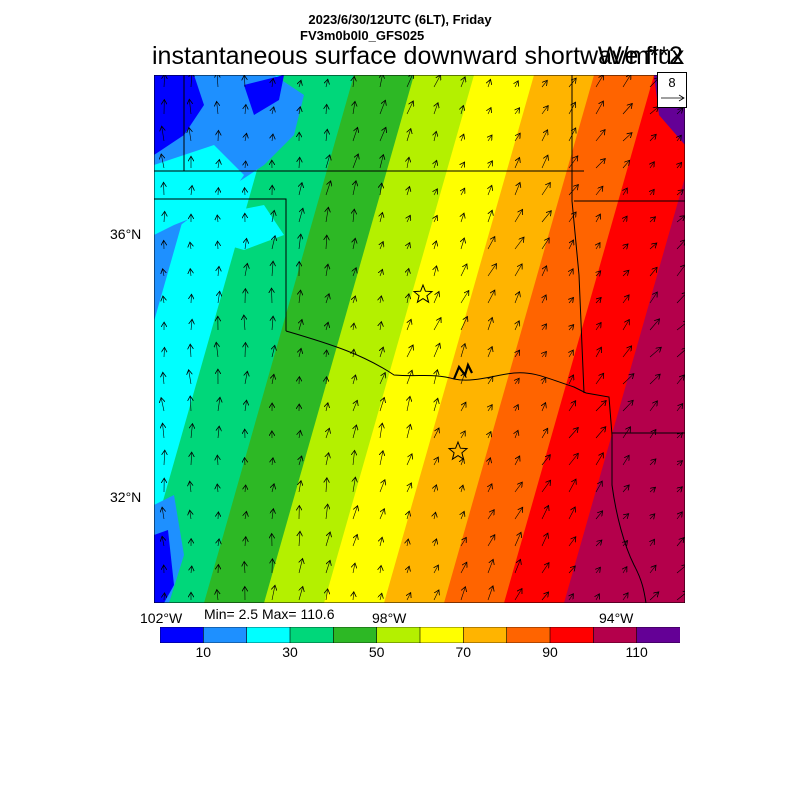  I want to click on colorbar-tick-label: 30, so click(290, 652).